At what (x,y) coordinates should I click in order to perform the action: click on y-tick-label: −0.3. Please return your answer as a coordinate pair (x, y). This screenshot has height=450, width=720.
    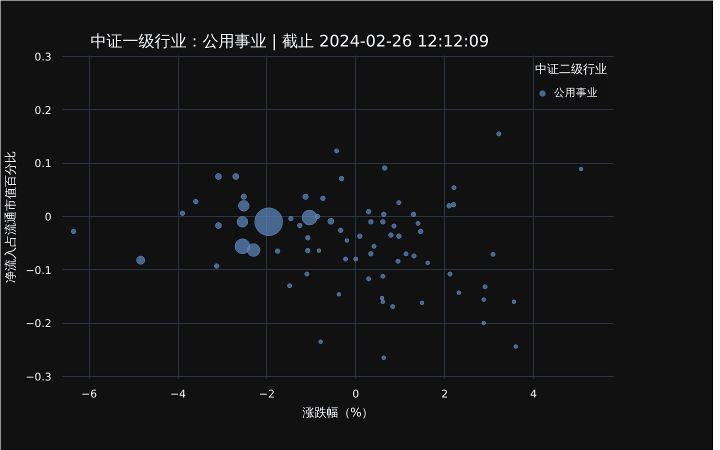
    Looking at the image, I should click on (39, 377).